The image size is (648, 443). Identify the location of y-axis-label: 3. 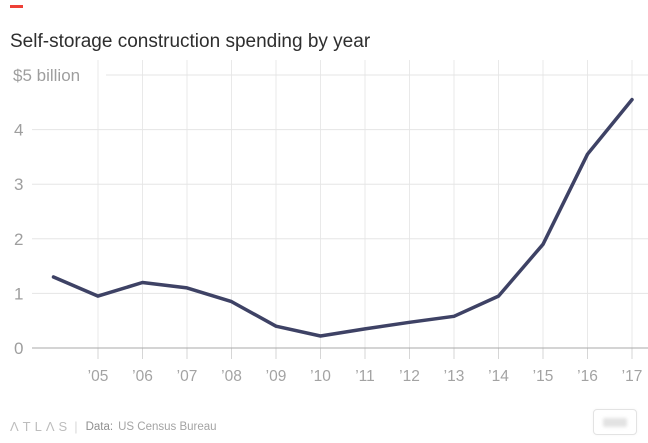
(18, 184).